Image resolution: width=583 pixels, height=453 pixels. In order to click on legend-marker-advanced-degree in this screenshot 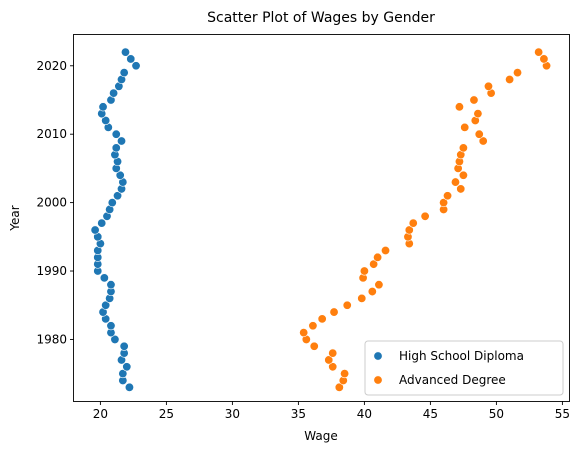, I will do `click(378, 380)`.